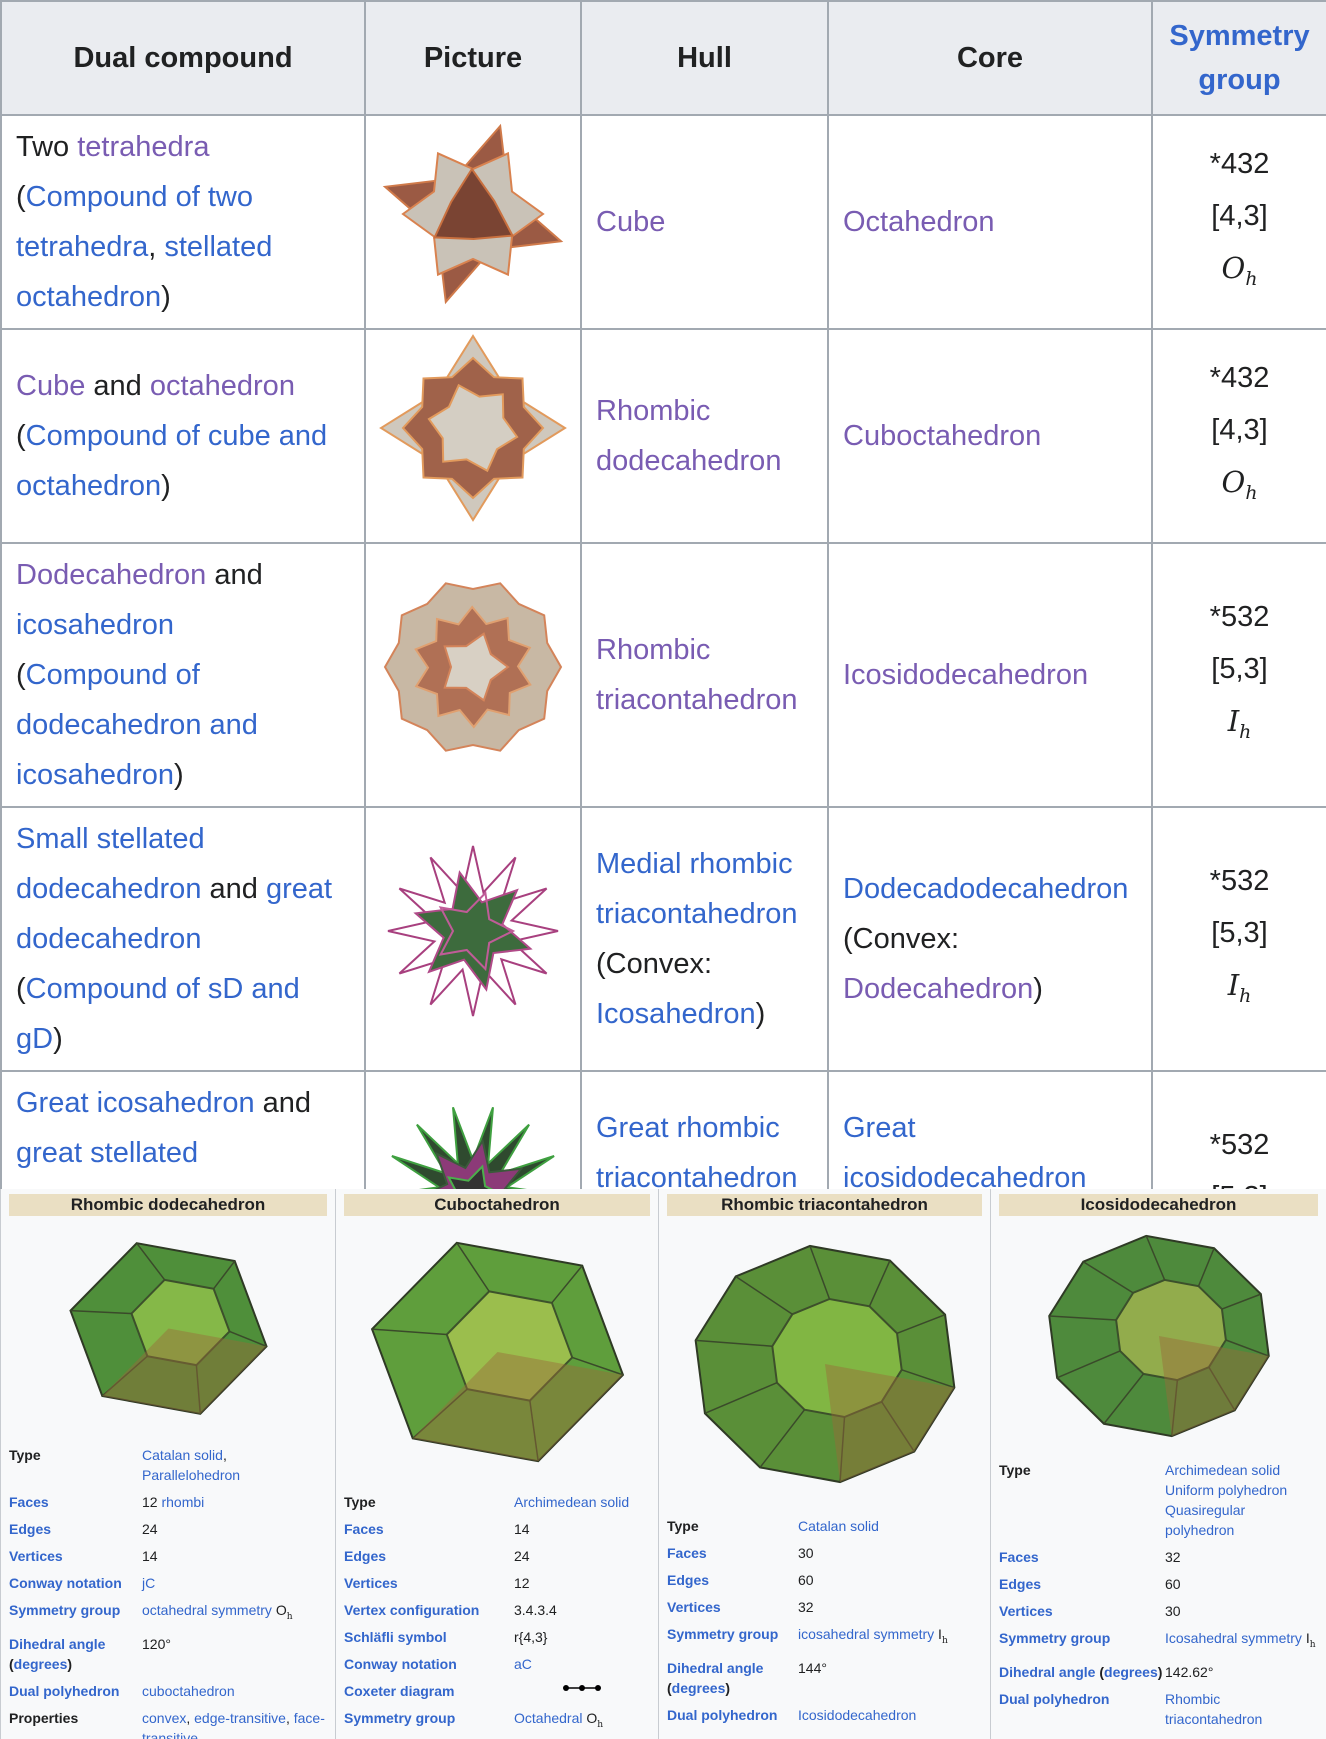 This screenshot has height=1739, width=1326. What do you see at coordinates (135, 1103) in the screenshot?
I see `link: Great icosahedron` at bounding box center [135, 1103].